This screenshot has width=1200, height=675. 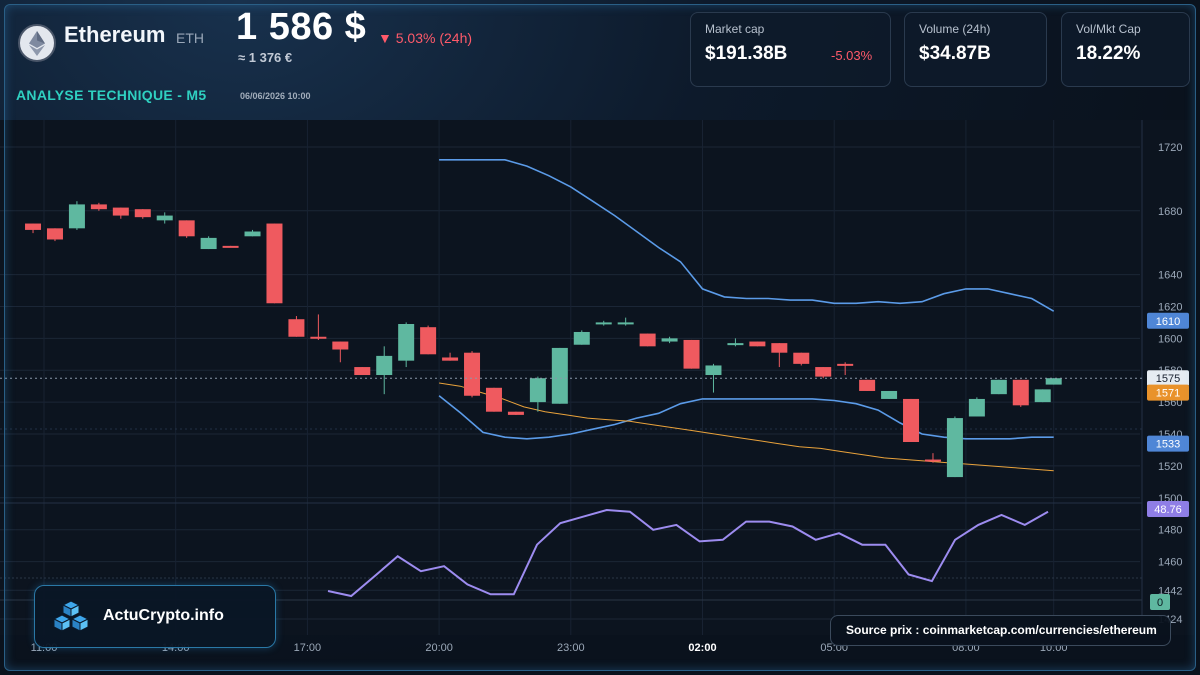 What do you see at coordinates (688, 553) in the screenshot?
I see `rsi-line` at bounding box center [688, 553].